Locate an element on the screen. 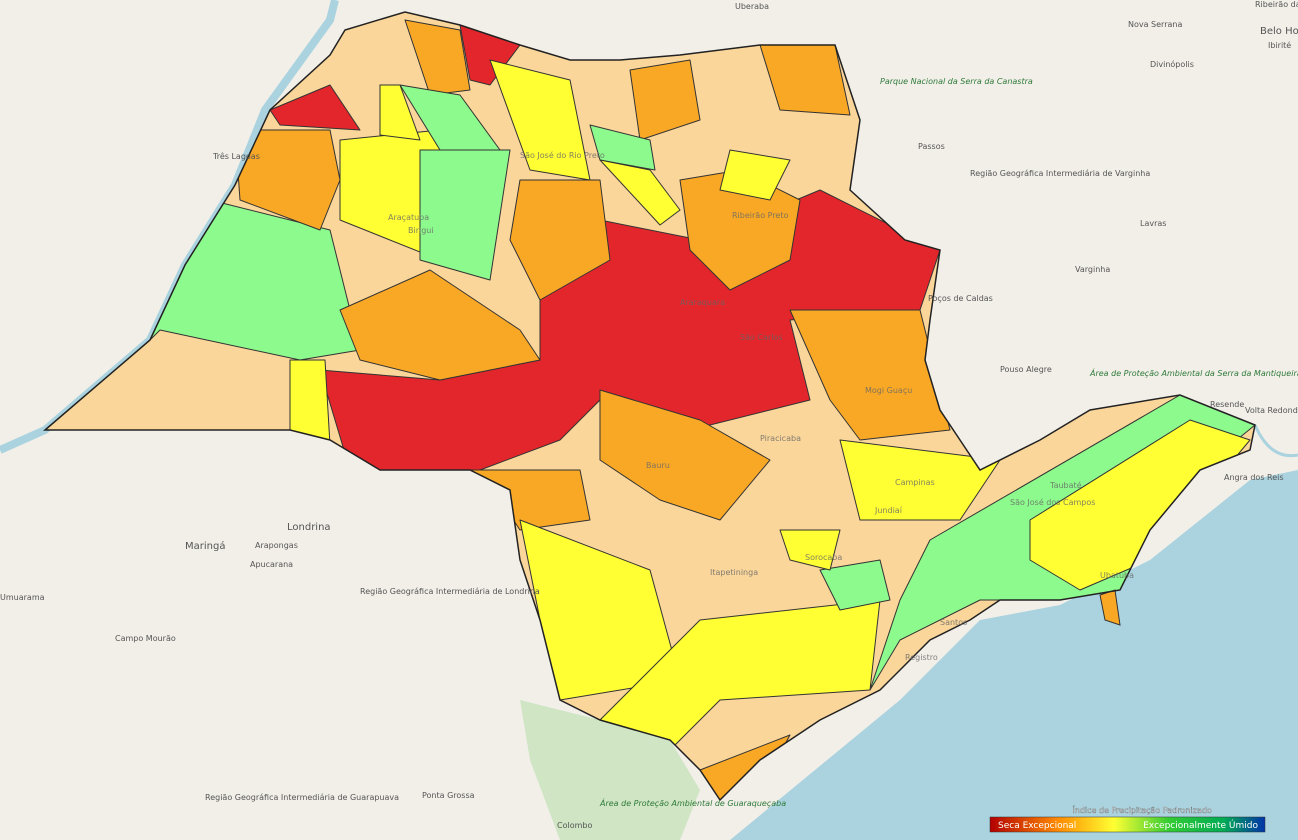 This screenshot has height=840, width=1298. place-label: Registro is located at coordinates (921, 657).